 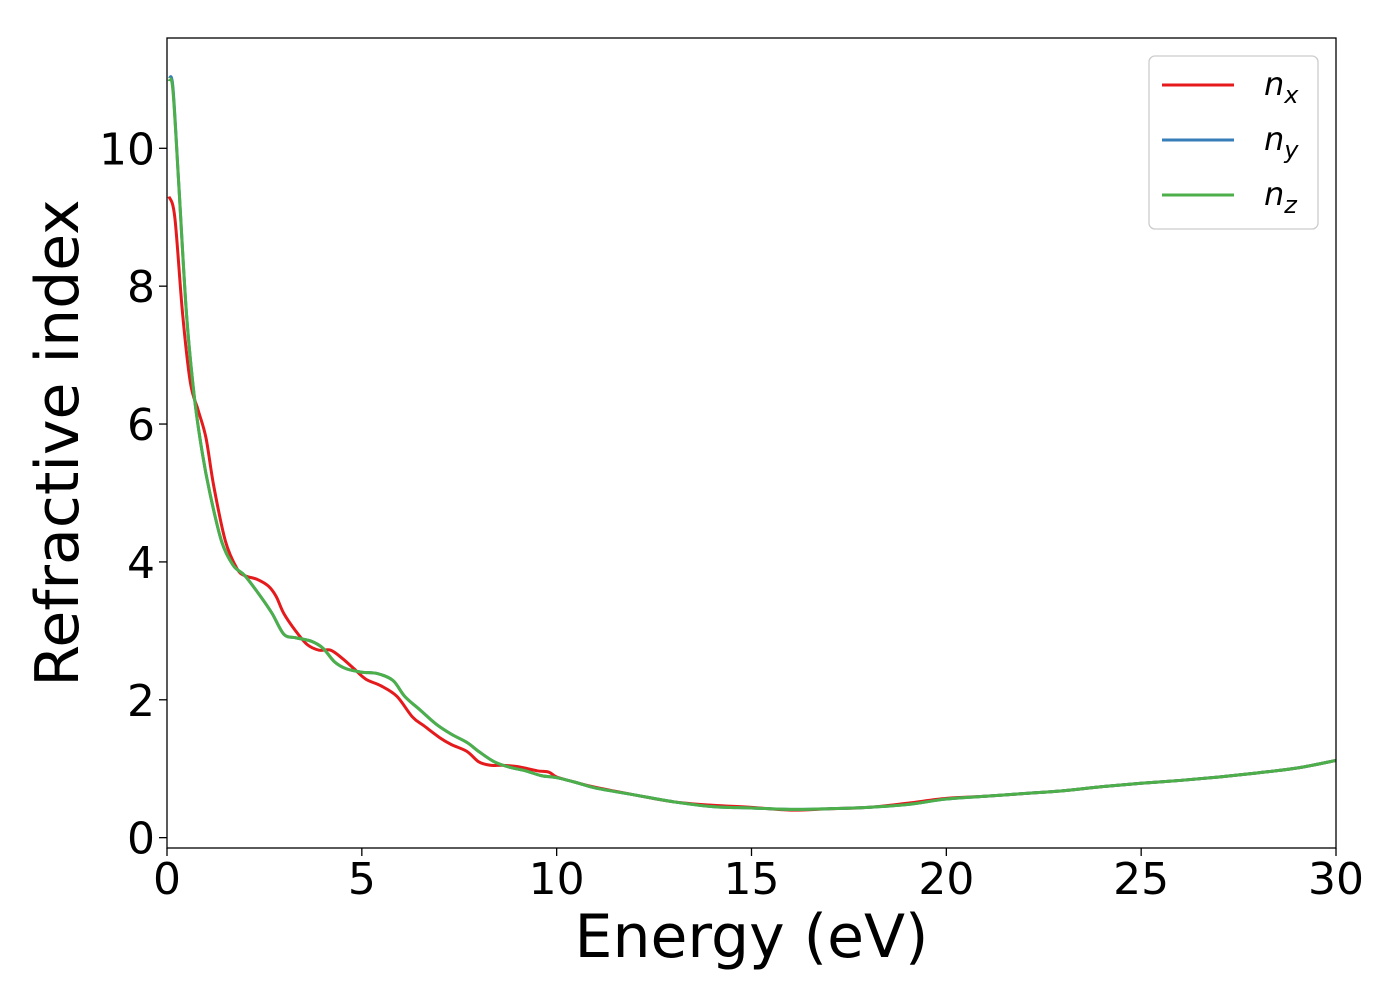 I want to click on x-tick-label: 15, so click(x=752, y=879).